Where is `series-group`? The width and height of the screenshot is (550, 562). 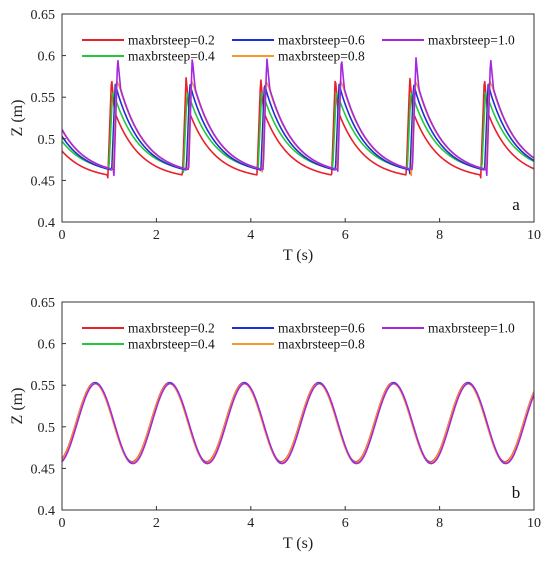 series-group is located at coordinates (298, 423).